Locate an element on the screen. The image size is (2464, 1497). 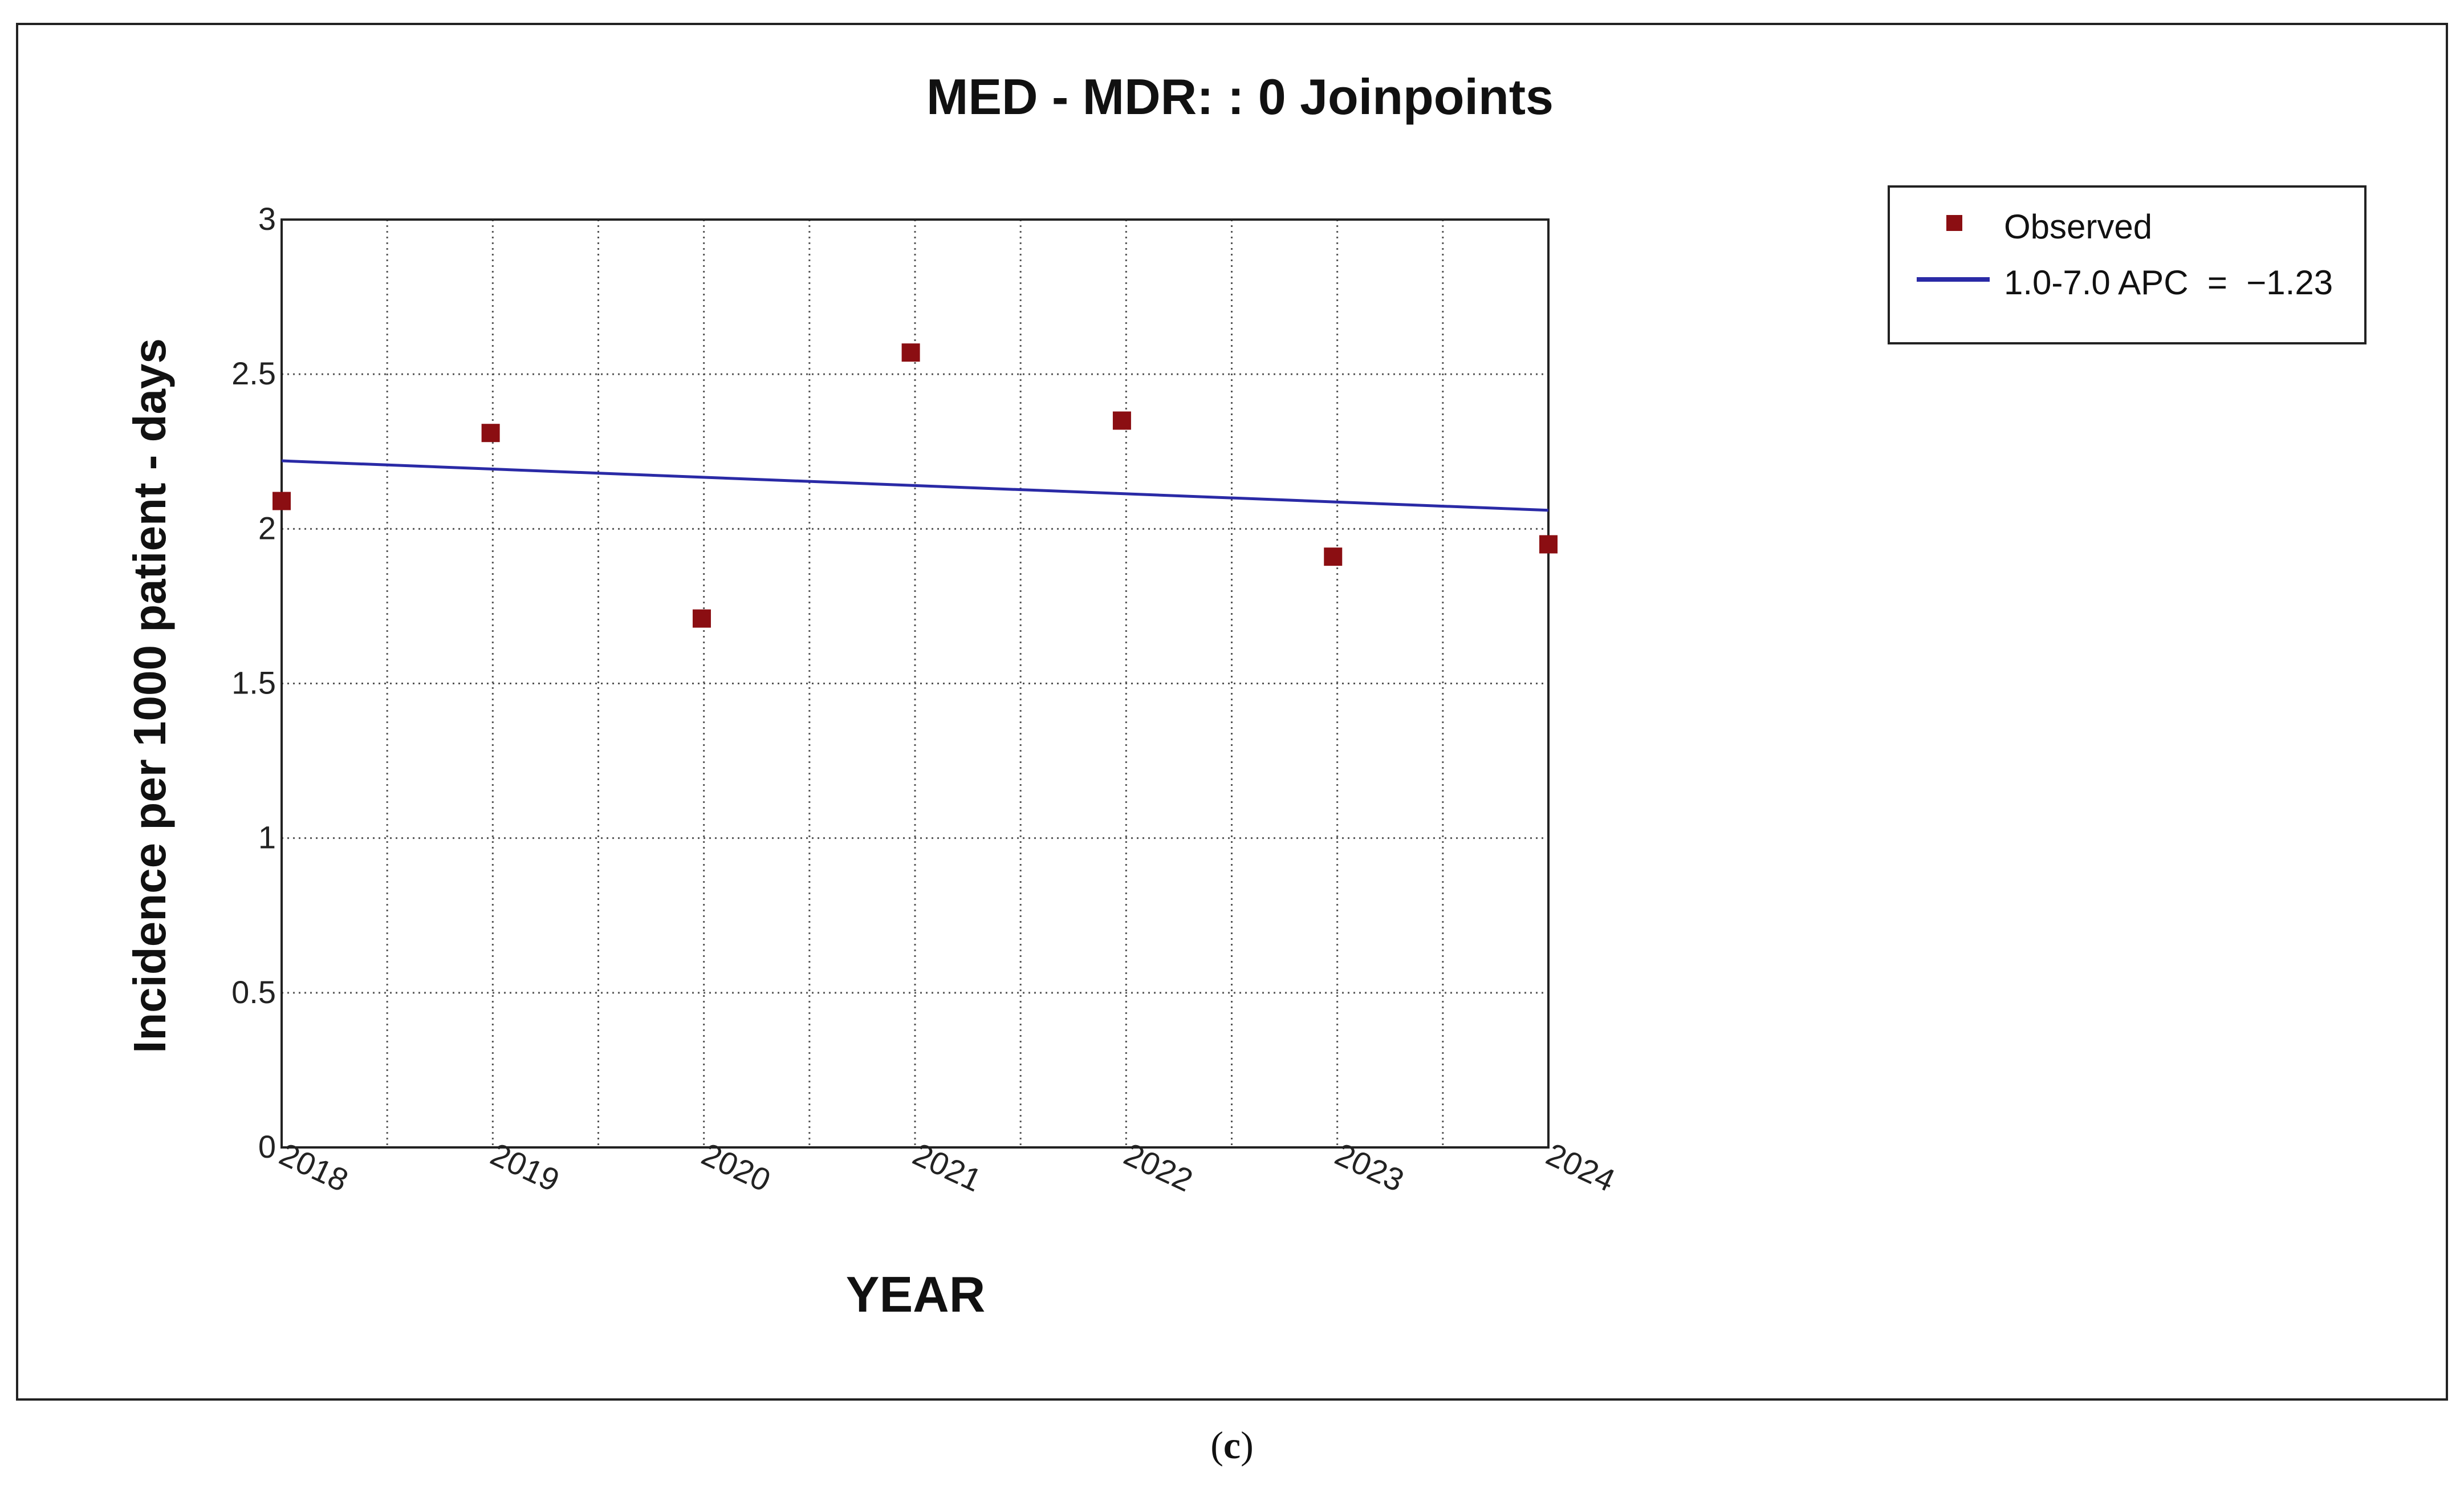
x-axis-label: YEAR is located at coordinates (916, 1294).